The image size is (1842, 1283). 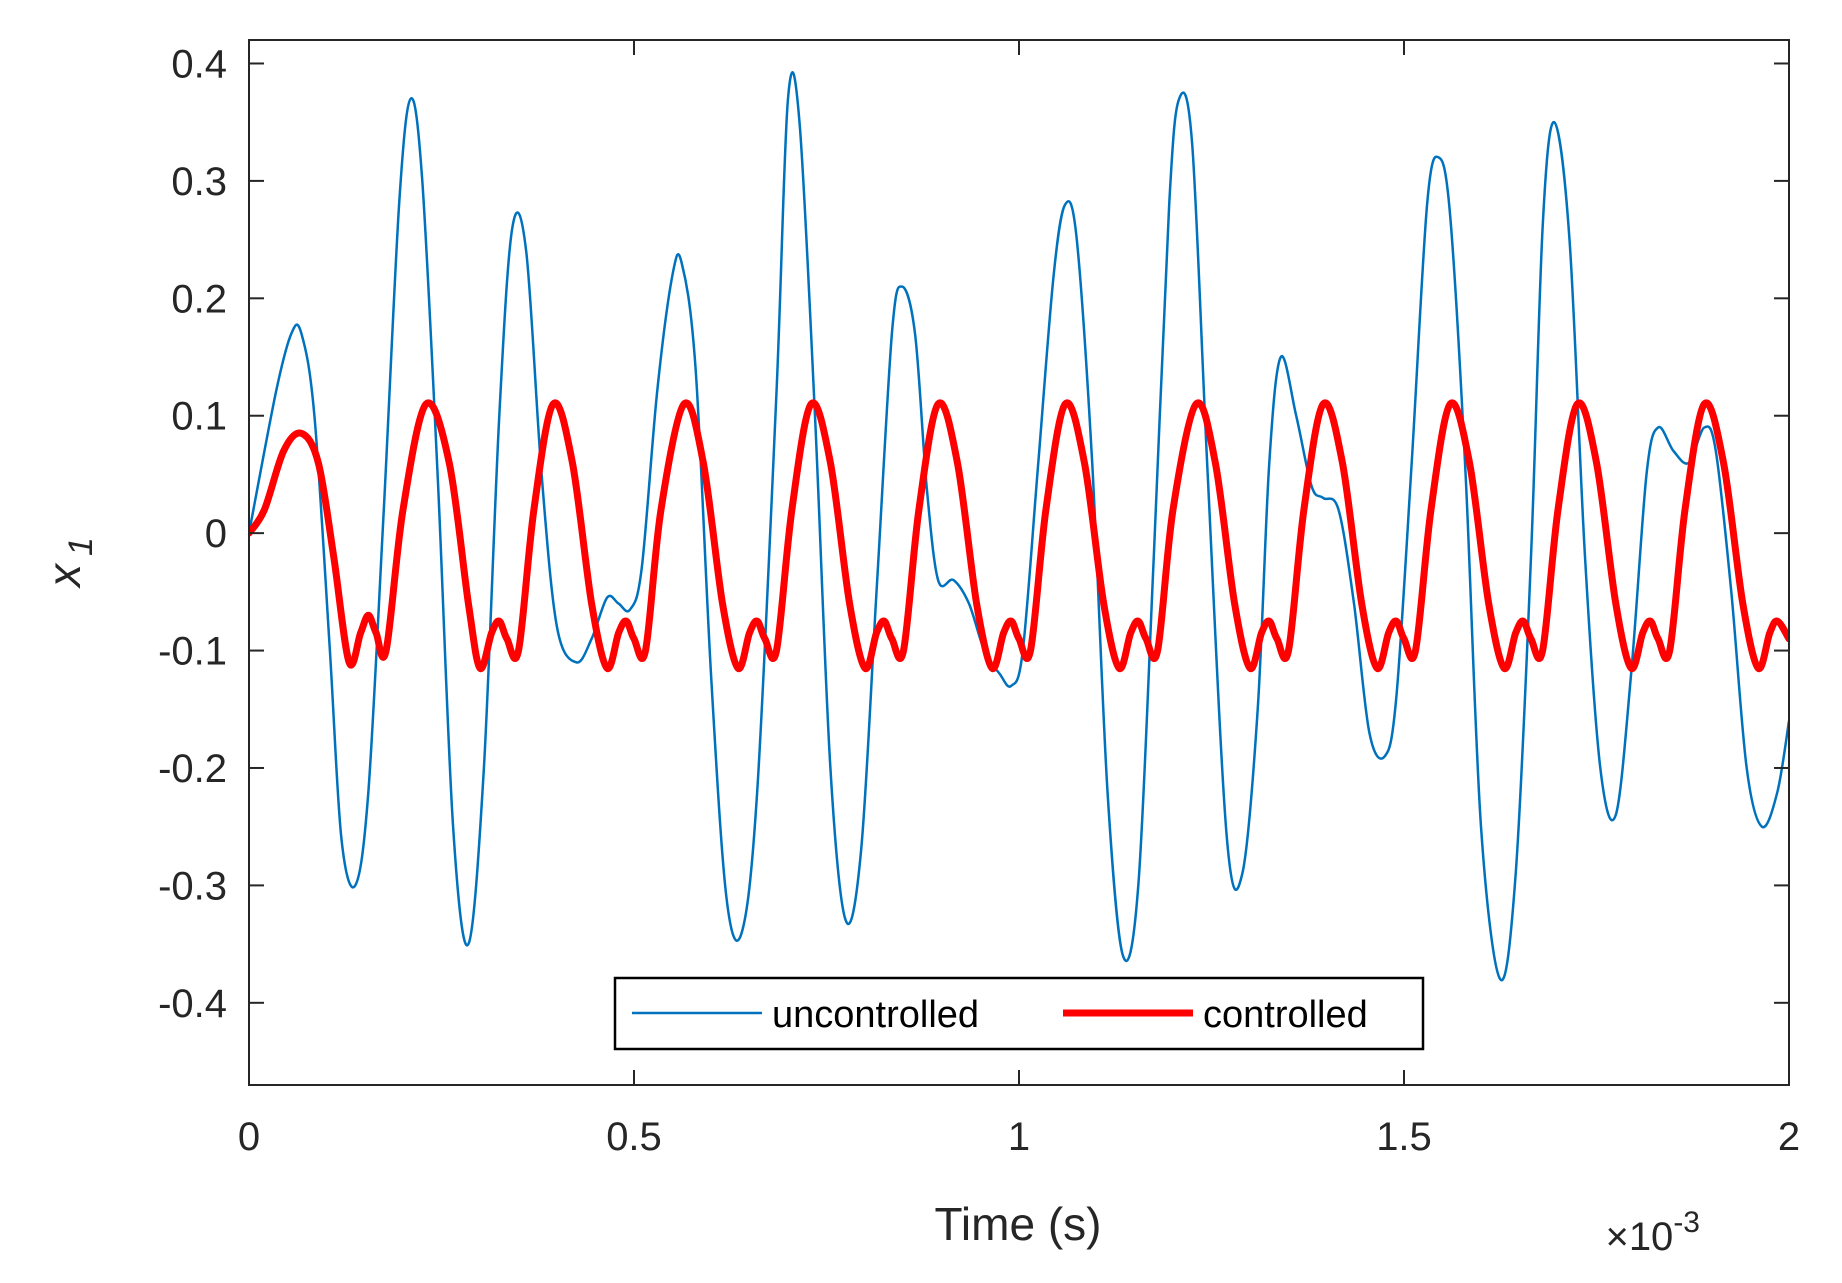 I want to click on x-axis-title: Time (s), so click(x=1018, y=1224).